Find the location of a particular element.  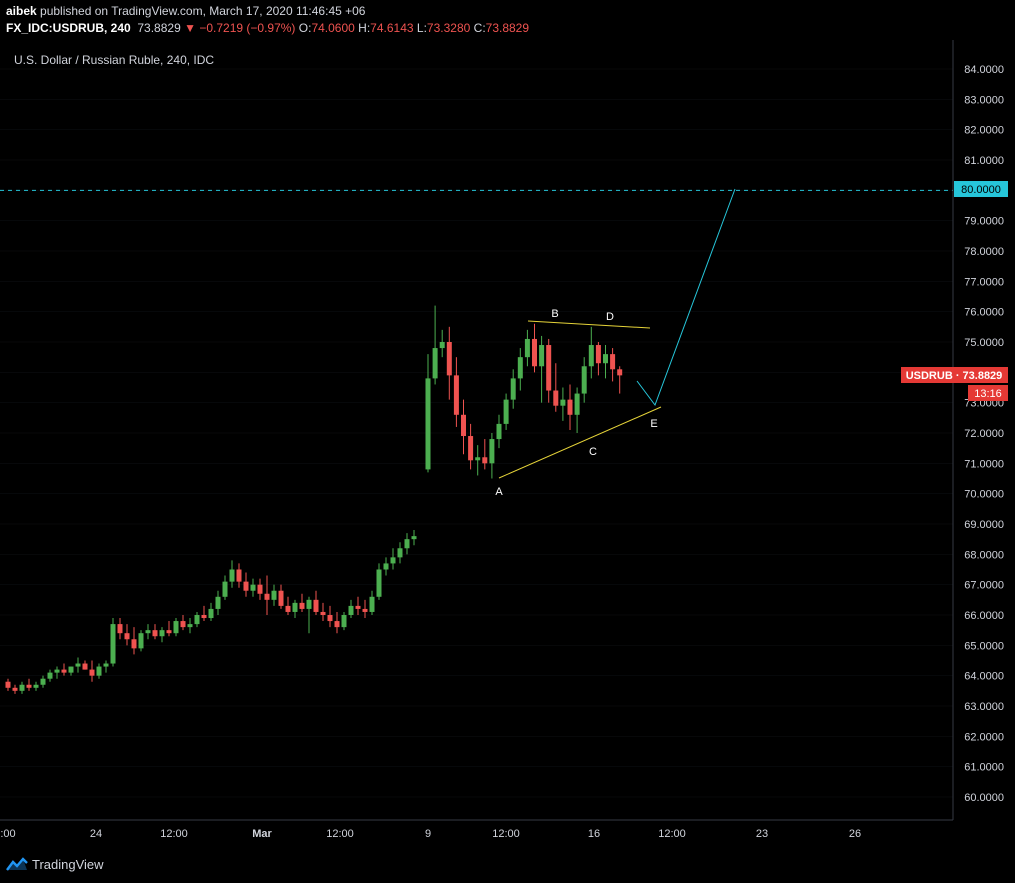

triangle-upper-line is located at coordinates (589, 324).